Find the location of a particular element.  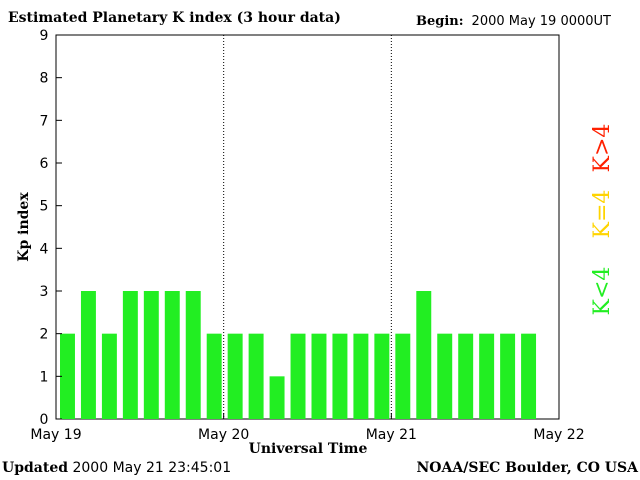

legend-item: K=4 is located at coordinates (602, 214).